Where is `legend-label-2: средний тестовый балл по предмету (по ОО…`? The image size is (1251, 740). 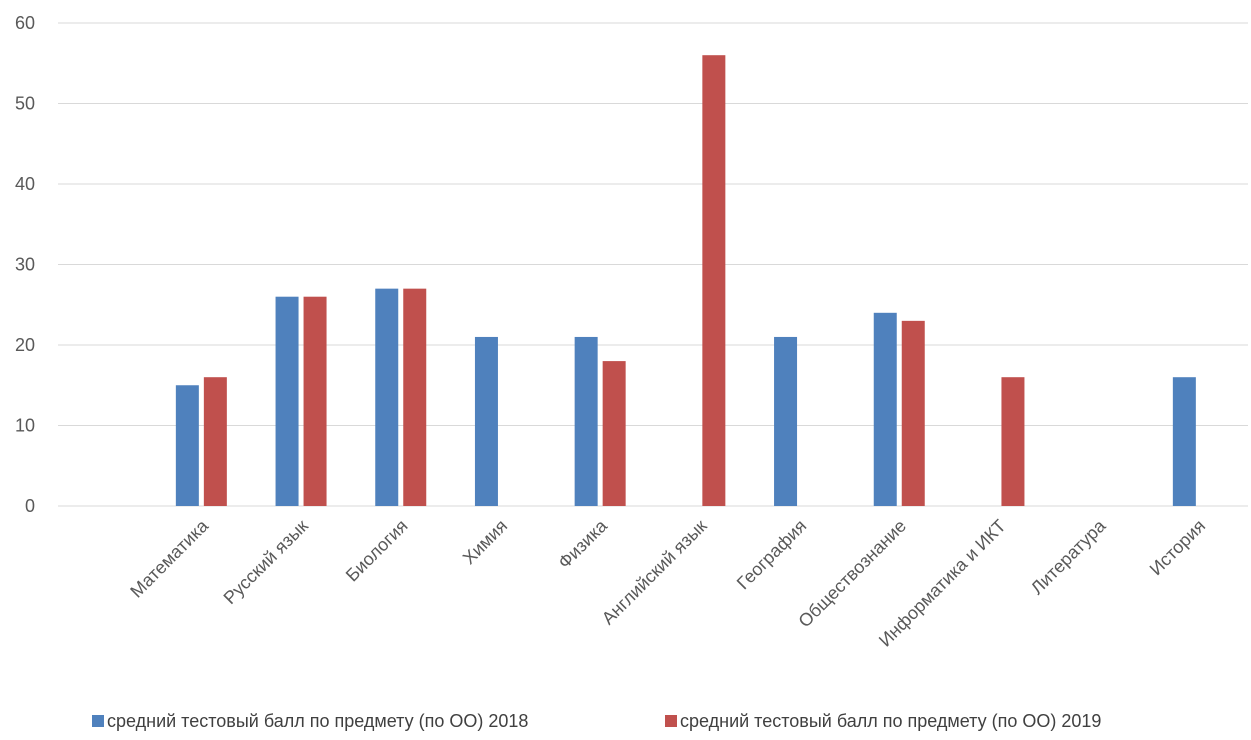 legend-label-2: средний тестовый балл по предмету (по ОО… is located at coordinates (890, 721).